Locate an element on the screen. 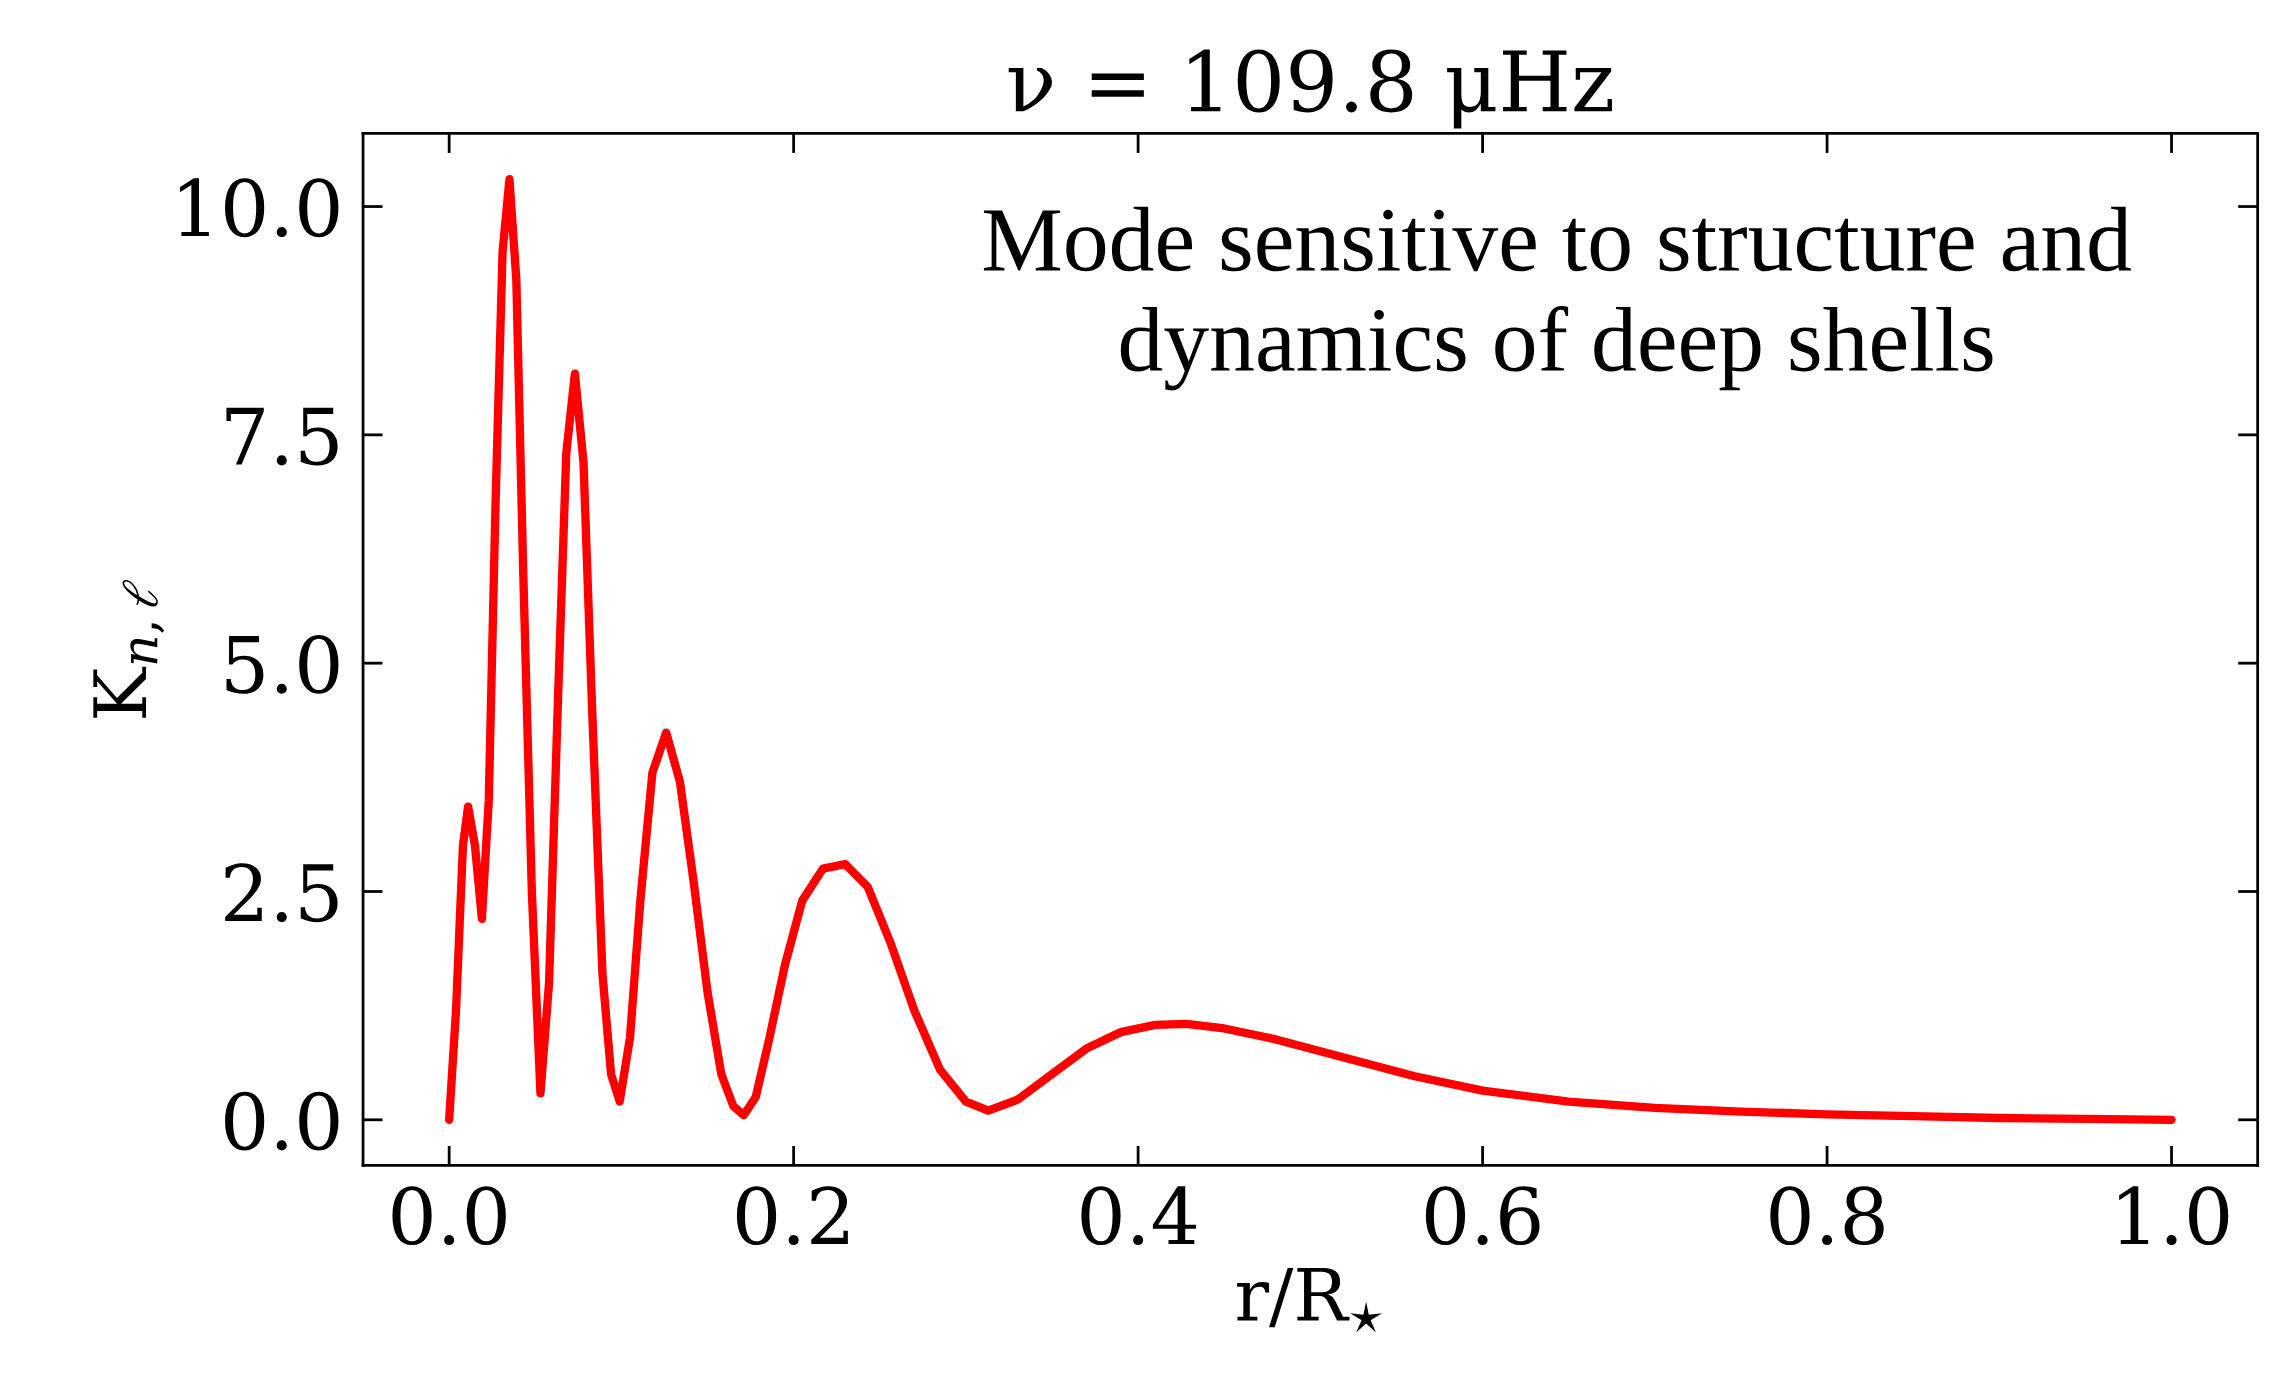 The width and height of the screenshot is (2269, 1376). x-tick-label: 0.4 is located at coordinates (1139, 1216).